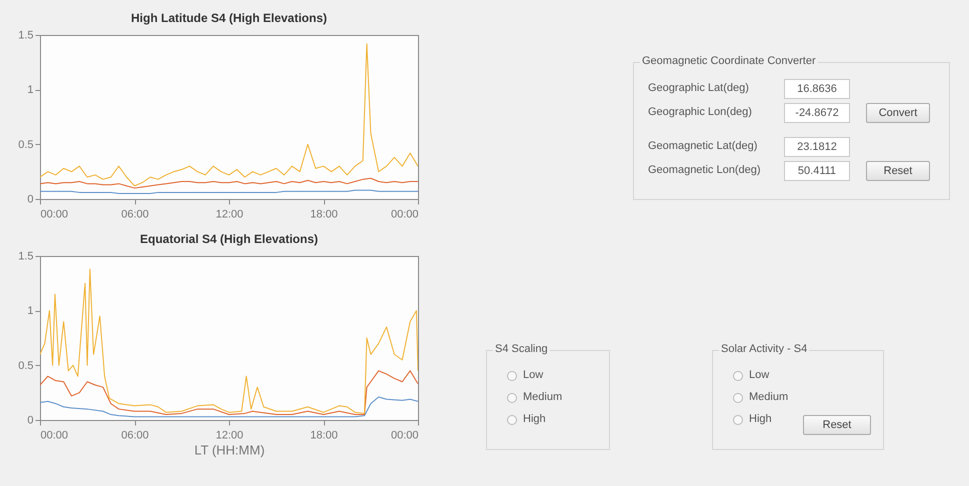  What do you see at coordinates (229, 239) in the screenshot?
I see `chart-title: Equatorial S4 (High Elevations)` at bounding box center [229, 239].